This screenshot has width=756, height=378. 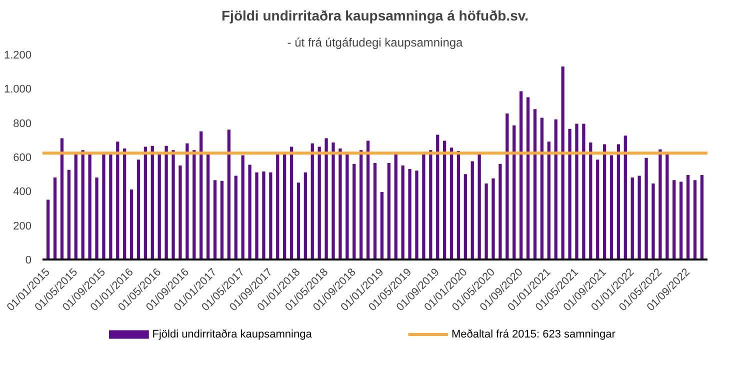 What do you see at coordinates (28, 260) in the screenshot?
I see `y-tick-label: 0` at bounding box center [28, 260].